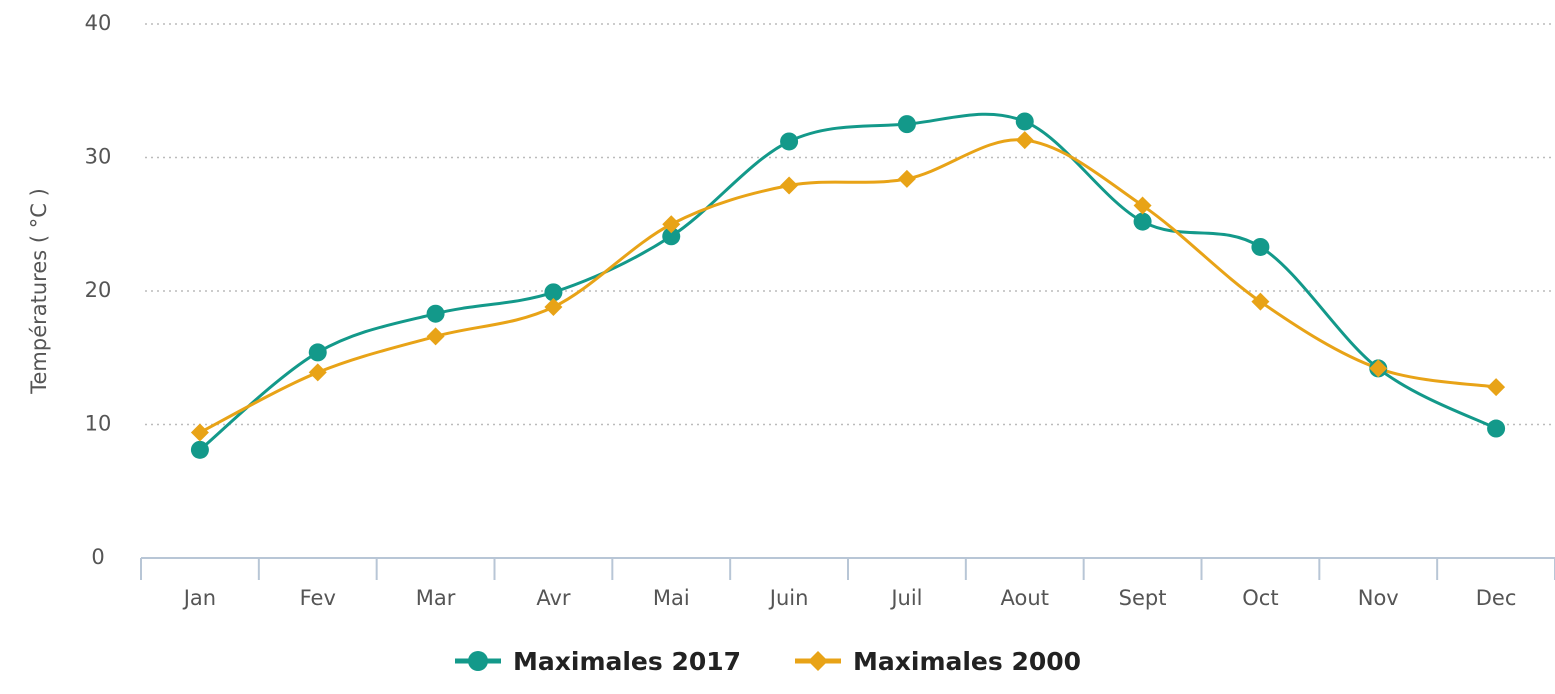  I want to click on x-tick-label: Juil, so click(905, 598).